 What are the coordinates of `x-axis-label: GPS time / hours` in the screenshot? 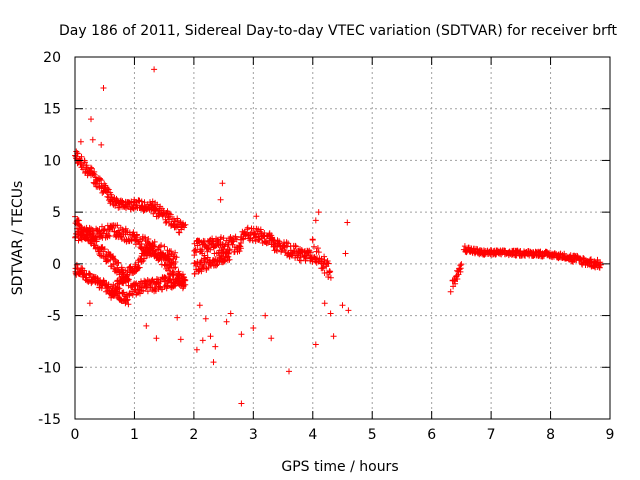 It's located at (339, 467).